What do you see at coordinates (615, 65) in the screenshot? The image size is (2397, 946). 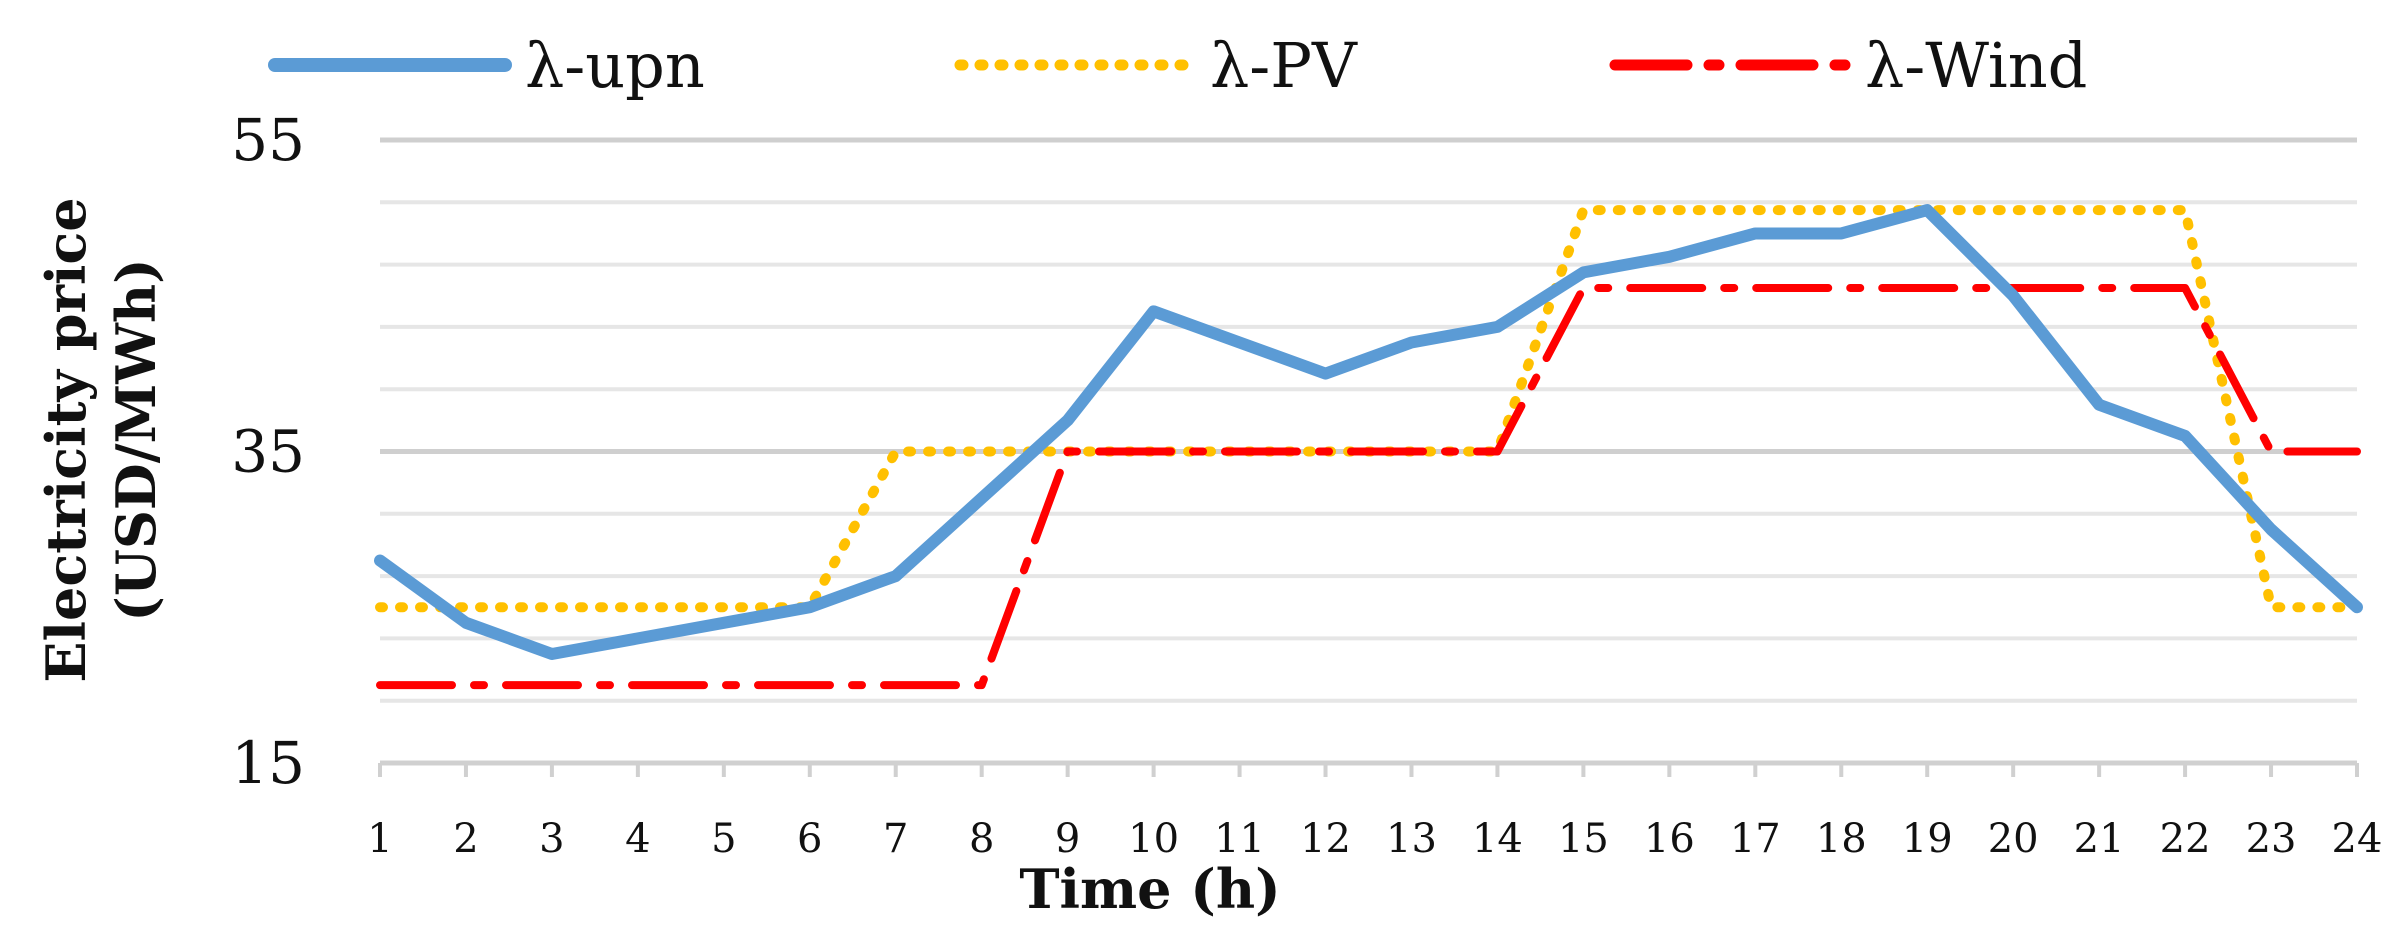 I see `legend-label: λ-upn` at bounding box center [615, 65].